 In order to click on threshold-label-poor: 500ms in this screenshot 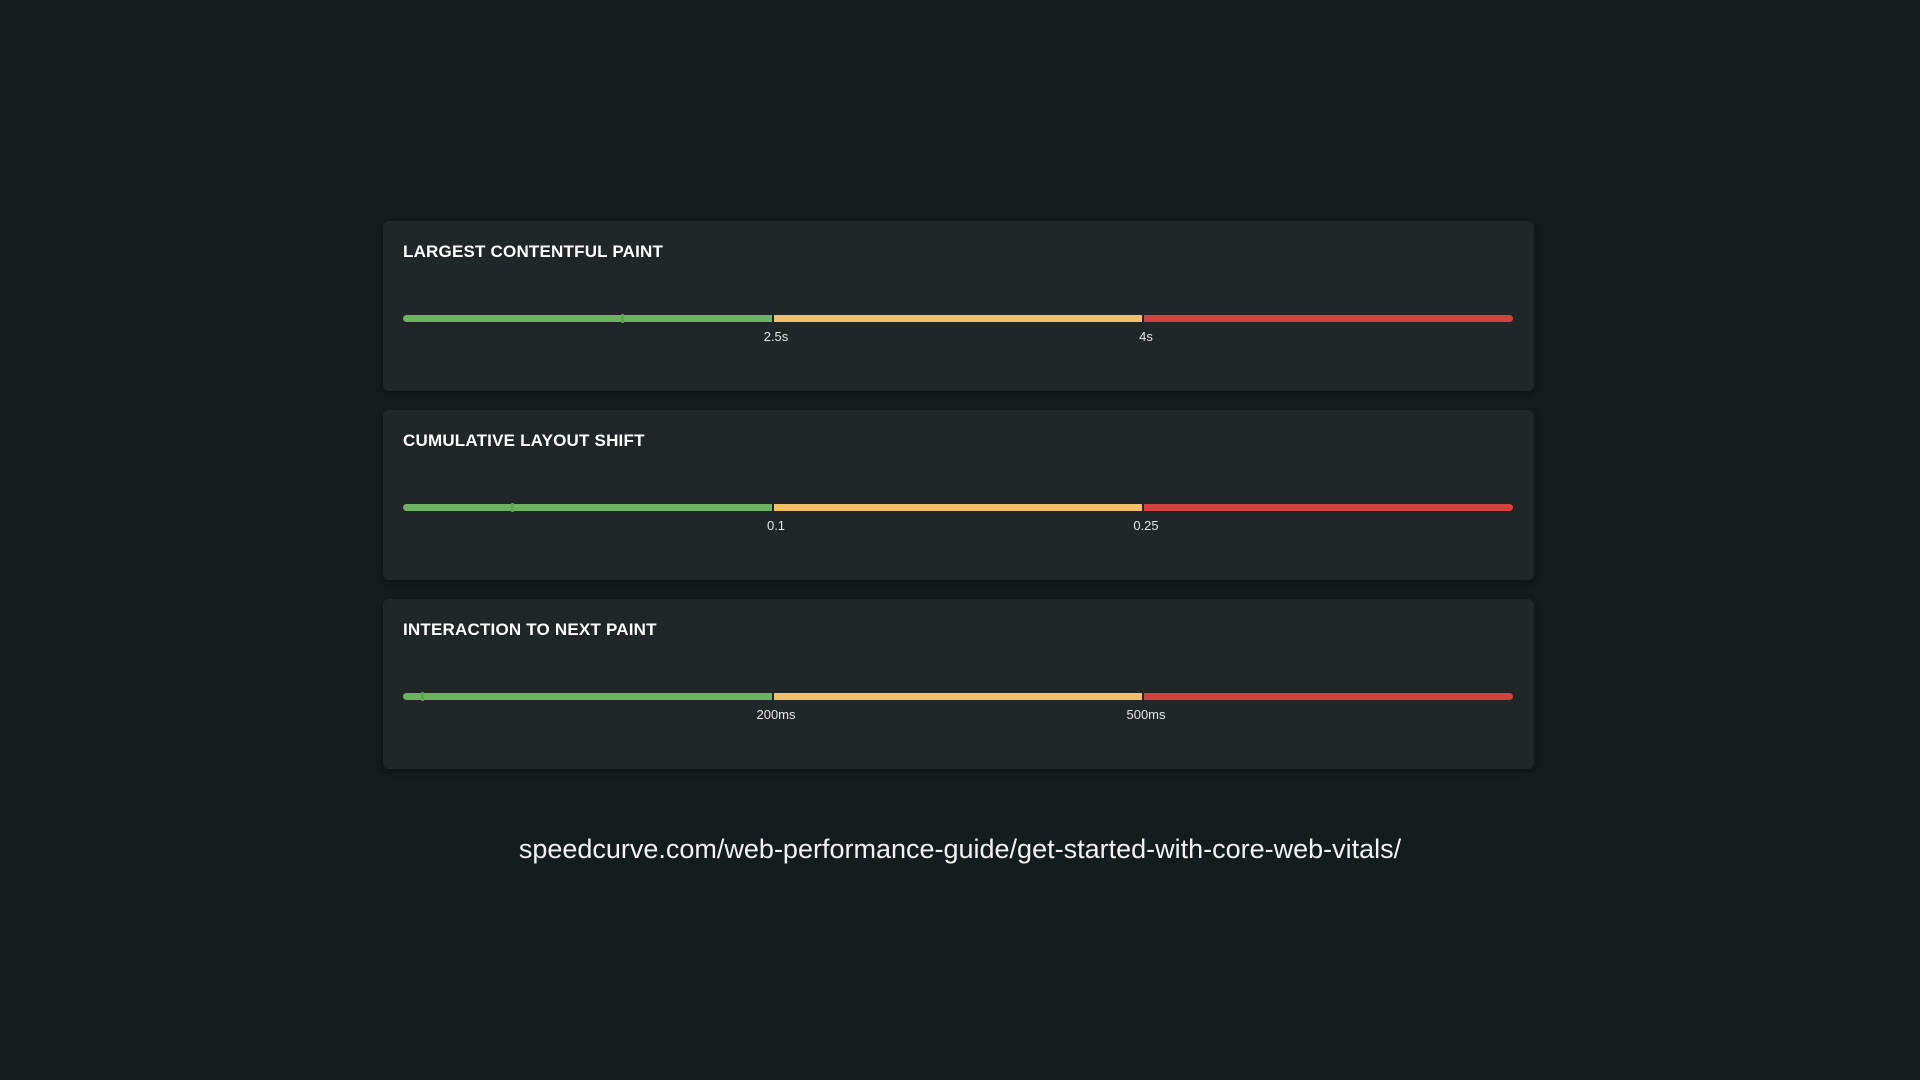, I will do `click(1146, 714)`.